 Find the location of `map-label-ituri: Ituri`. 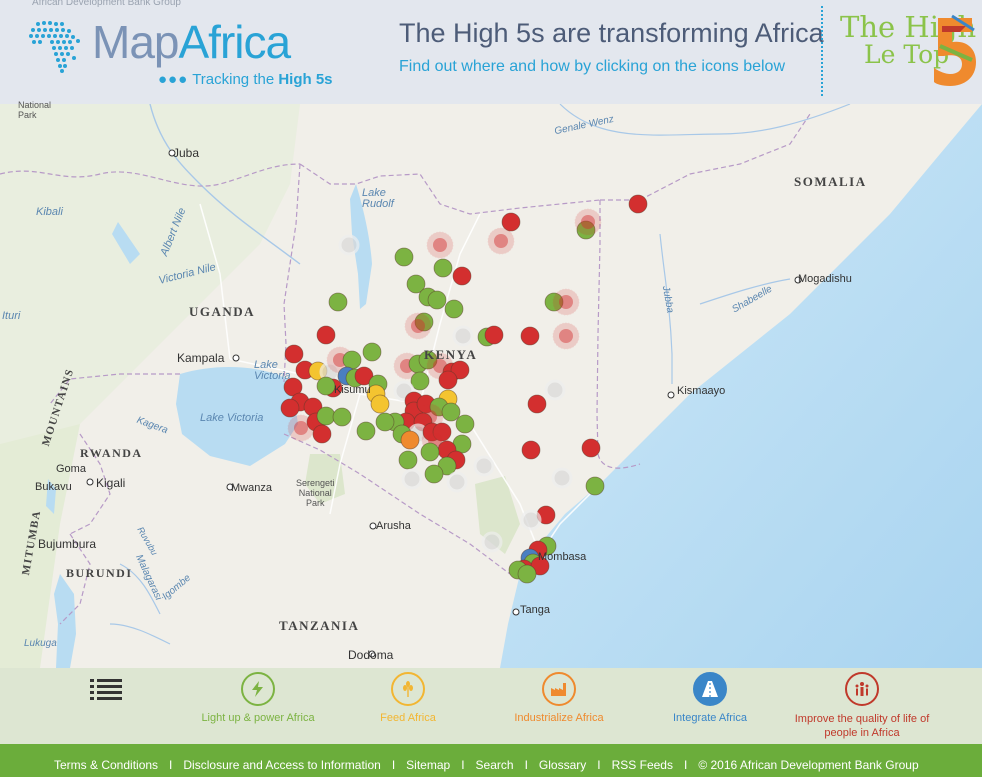

map-label-ituri: Ituri is located at coordinates (11, 316).